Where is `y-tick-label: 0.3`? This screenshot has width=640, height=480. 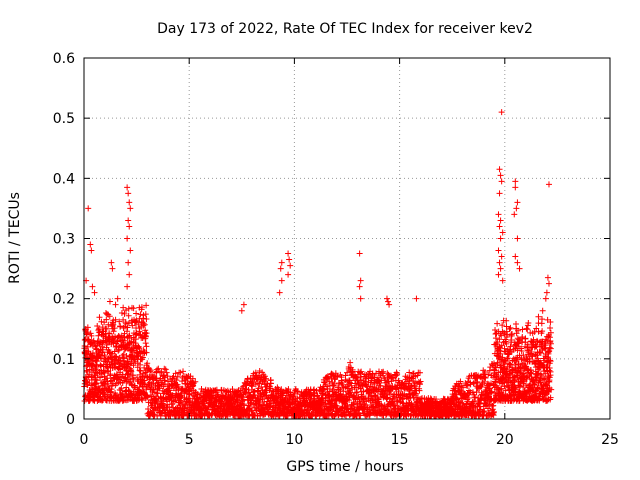
y-tick-label: 0.3 is located at coordinates (64, 240).